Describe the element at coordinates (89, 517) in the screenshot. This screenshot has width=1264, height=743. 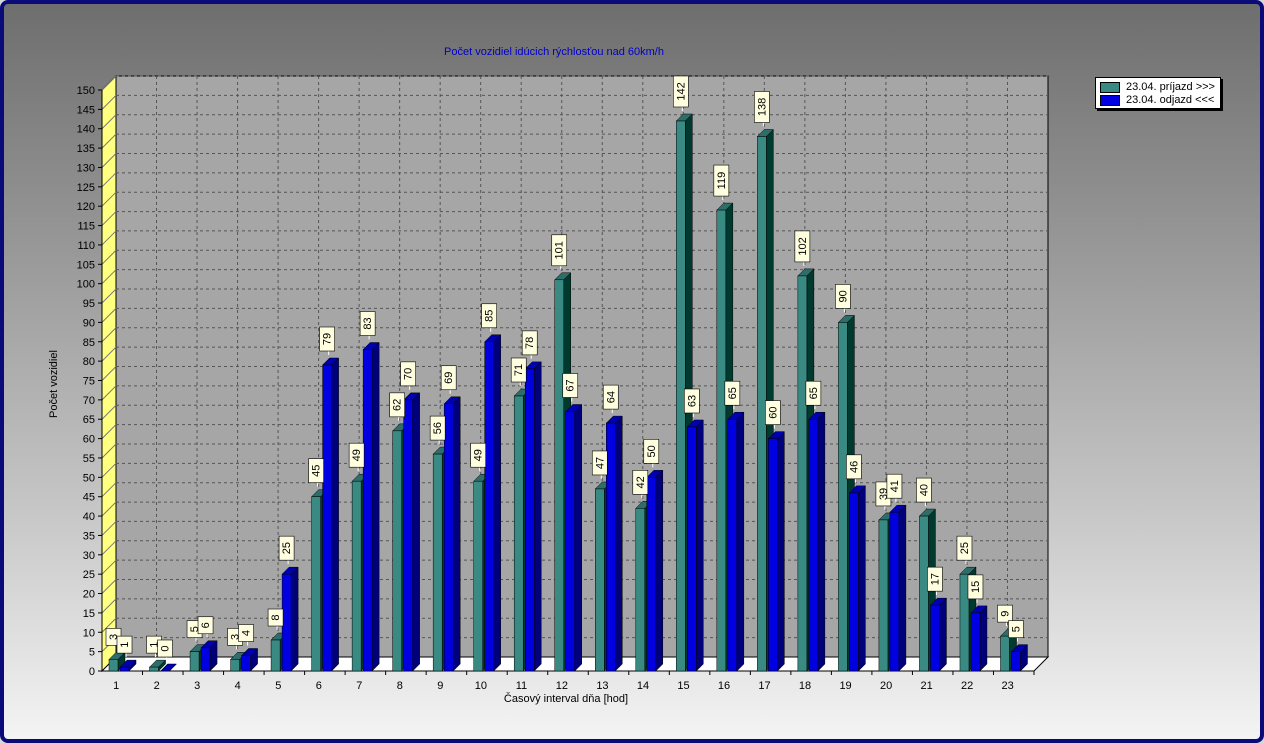
I see `y-tick-label: 40` at that location.